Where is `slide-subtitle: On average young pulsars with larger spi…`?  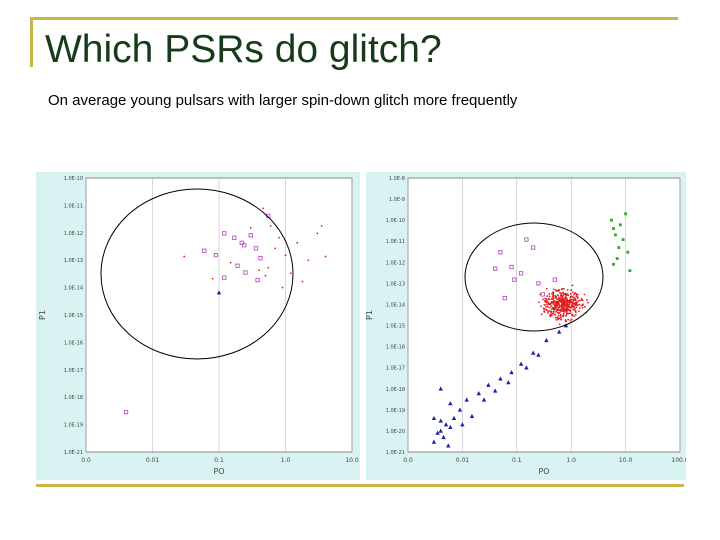
slide-subtitle: On average young pulsars with larger spi… is located at coordinates (283, 100).